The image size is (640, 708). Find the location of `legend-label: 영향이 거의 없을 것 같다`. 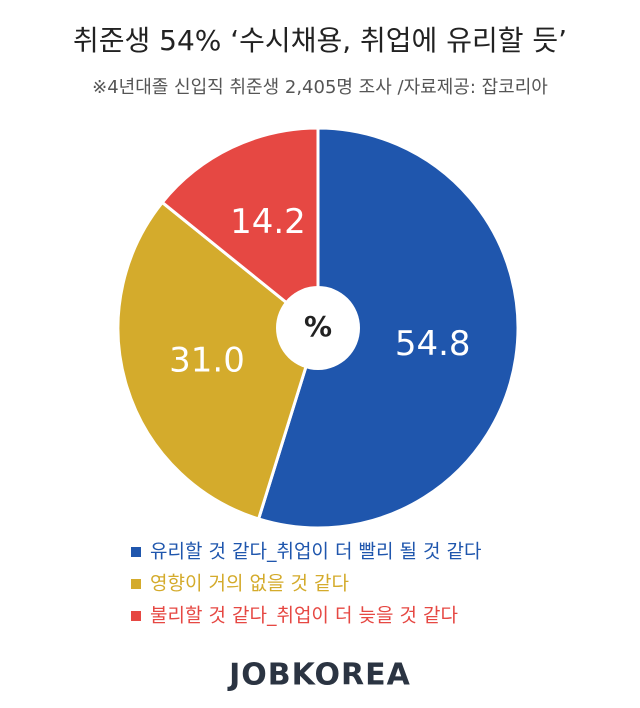

legend-label: 영향이 거의 없을 것 같다 is located at coordinates (249, 584).